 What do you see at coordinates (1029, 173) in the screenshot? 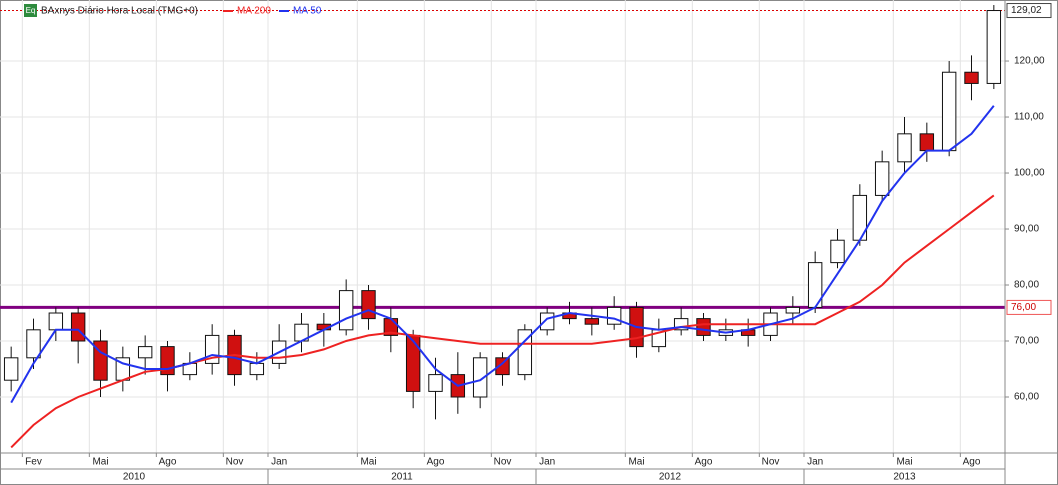
I see `y-tick-label: 100,00` at bounding box center [1029, 173].